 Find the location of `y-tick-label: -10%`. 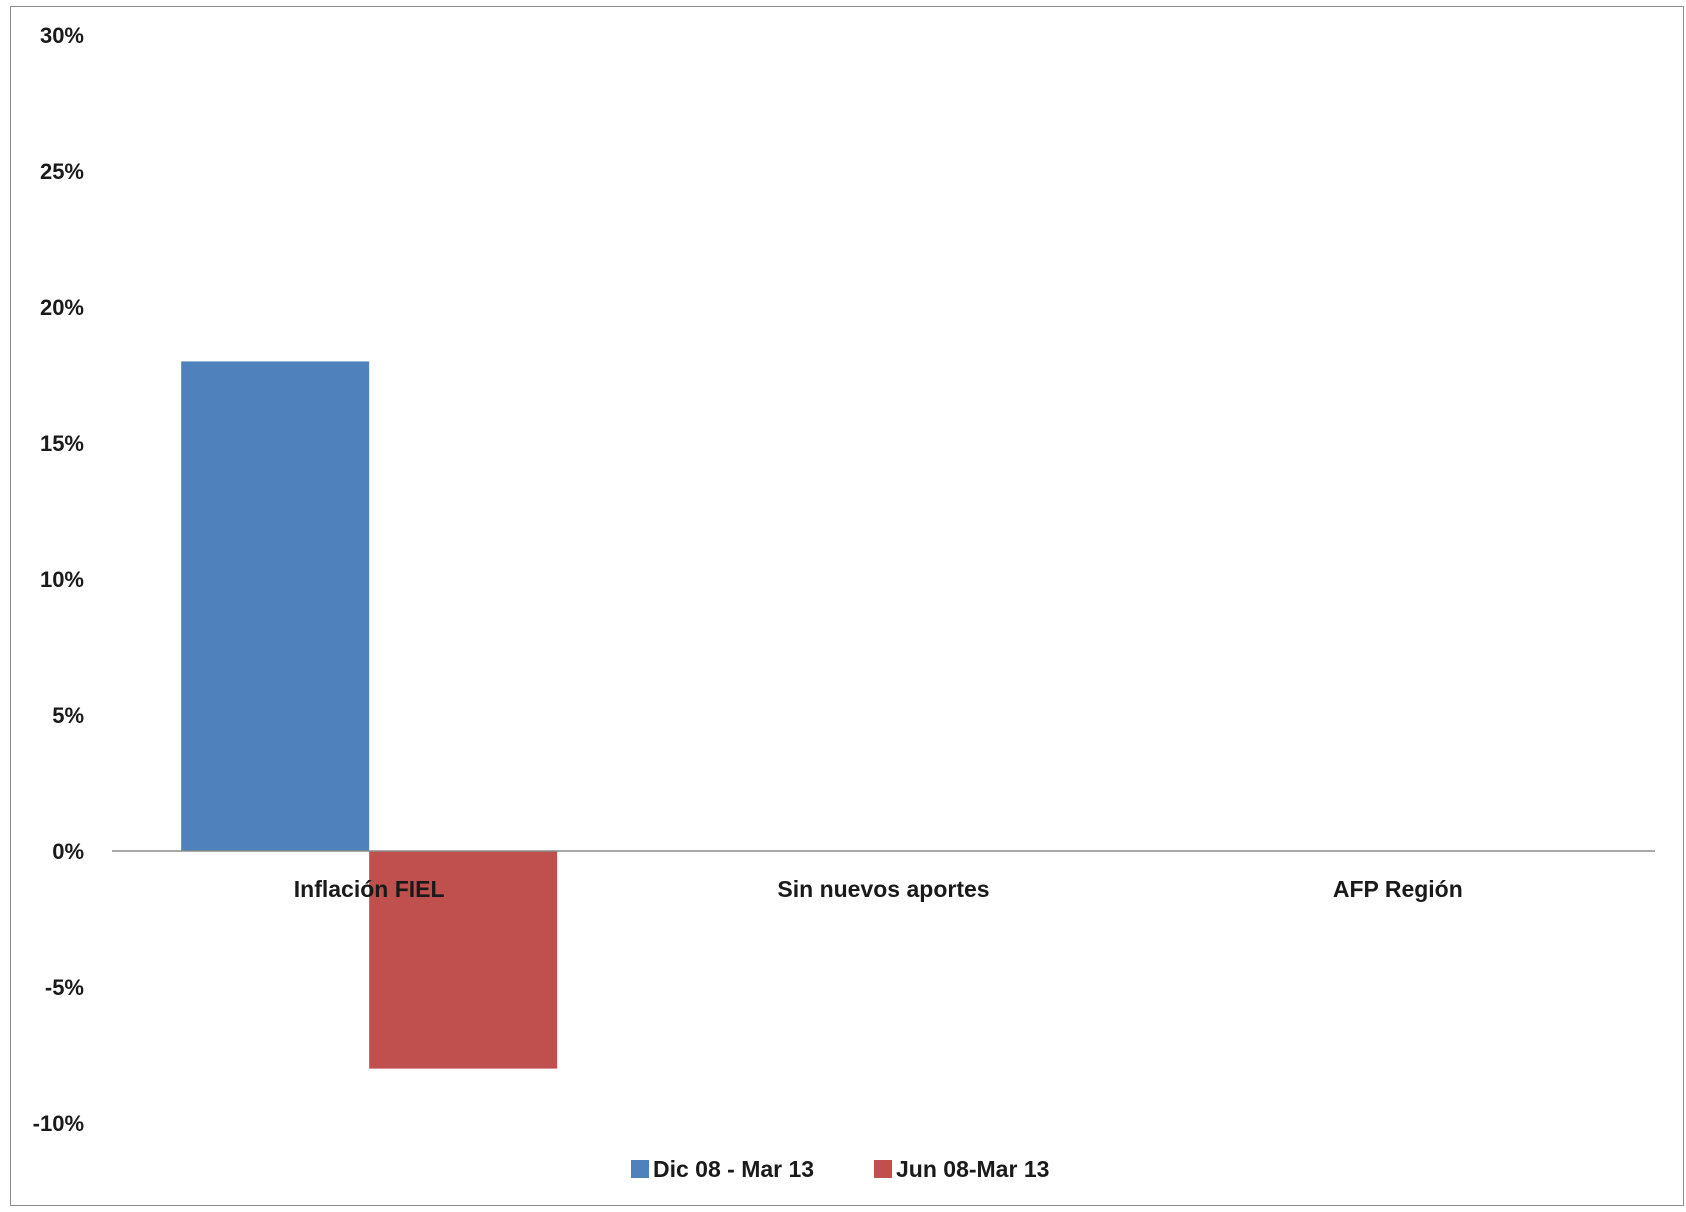

y-tick-label: -10% is located at coordinates (58, 1123).